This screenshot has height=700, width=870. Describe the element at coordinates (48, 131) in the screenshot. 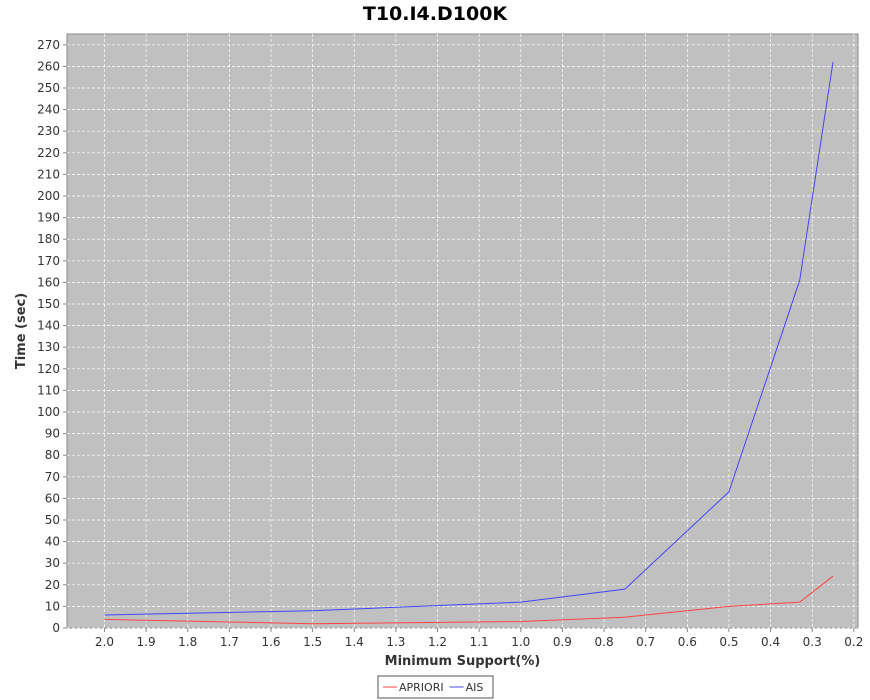

I see `y-tick-label: 230` at that location.